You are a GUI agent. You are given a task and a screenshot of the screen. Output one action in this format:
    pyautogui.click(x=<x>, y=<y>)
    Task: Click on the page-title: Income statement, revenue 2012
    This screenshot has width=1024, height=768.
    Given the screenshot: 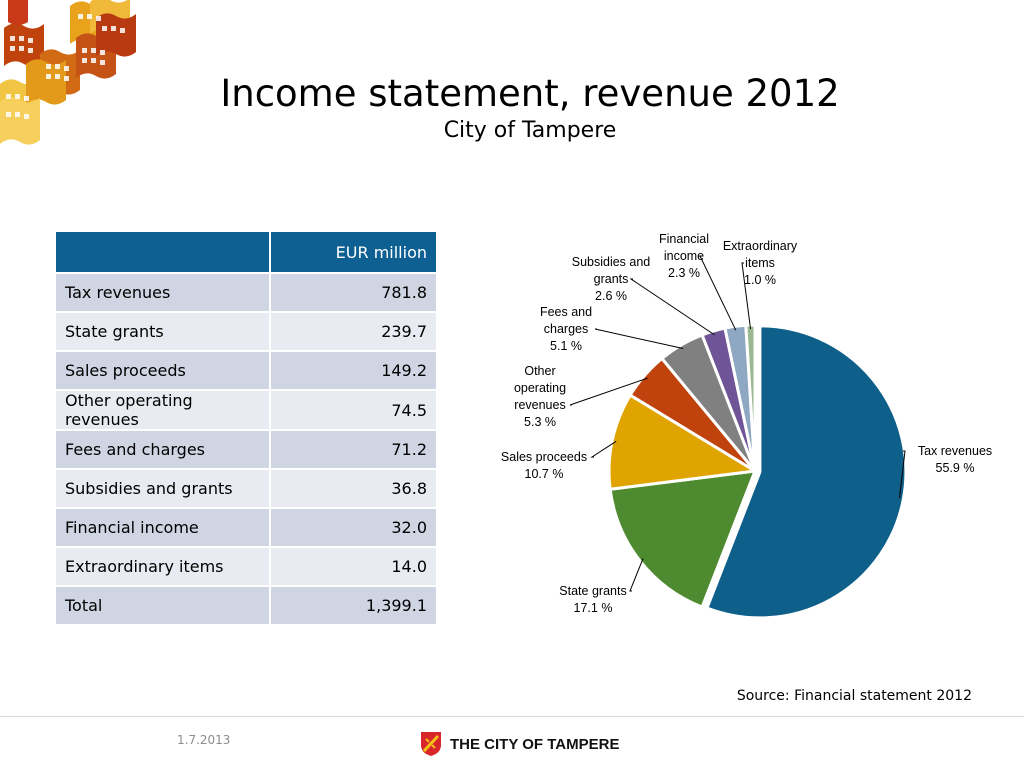 What is the action you would take?
    pyautogui.click(x=530, y=93)
    